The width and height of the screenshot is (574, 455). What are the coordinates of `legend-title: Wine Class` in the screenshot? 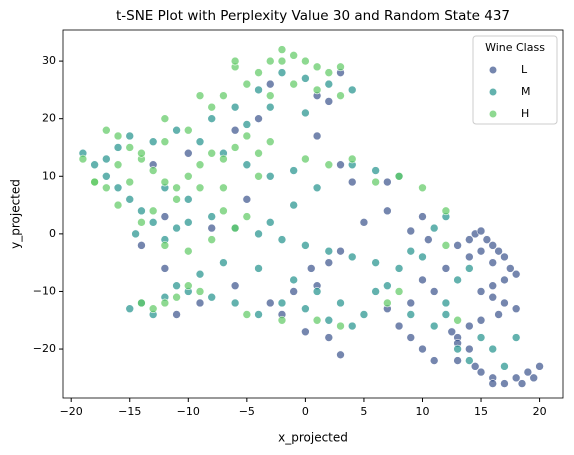 It's located at (515, 47).